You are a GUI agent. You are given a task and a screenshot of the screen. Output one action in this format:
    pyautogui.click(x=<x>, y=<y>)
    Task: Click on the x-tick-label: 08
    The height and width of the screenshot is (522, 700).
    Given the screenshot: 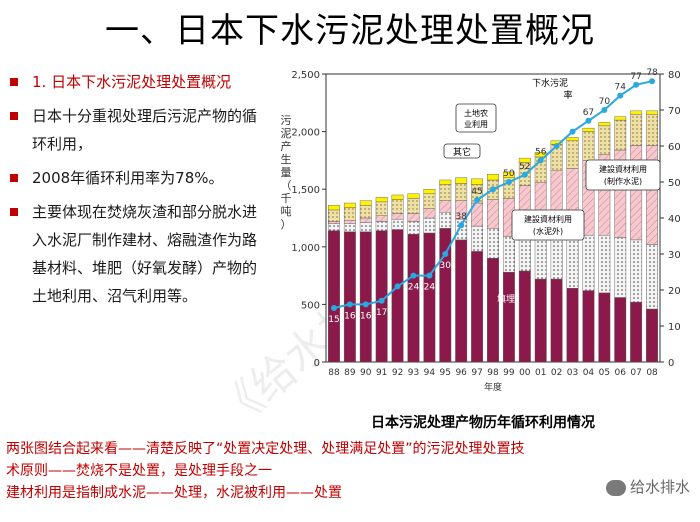 What is the action you would take?
    pyautogui.click(x=652, y=373)
    